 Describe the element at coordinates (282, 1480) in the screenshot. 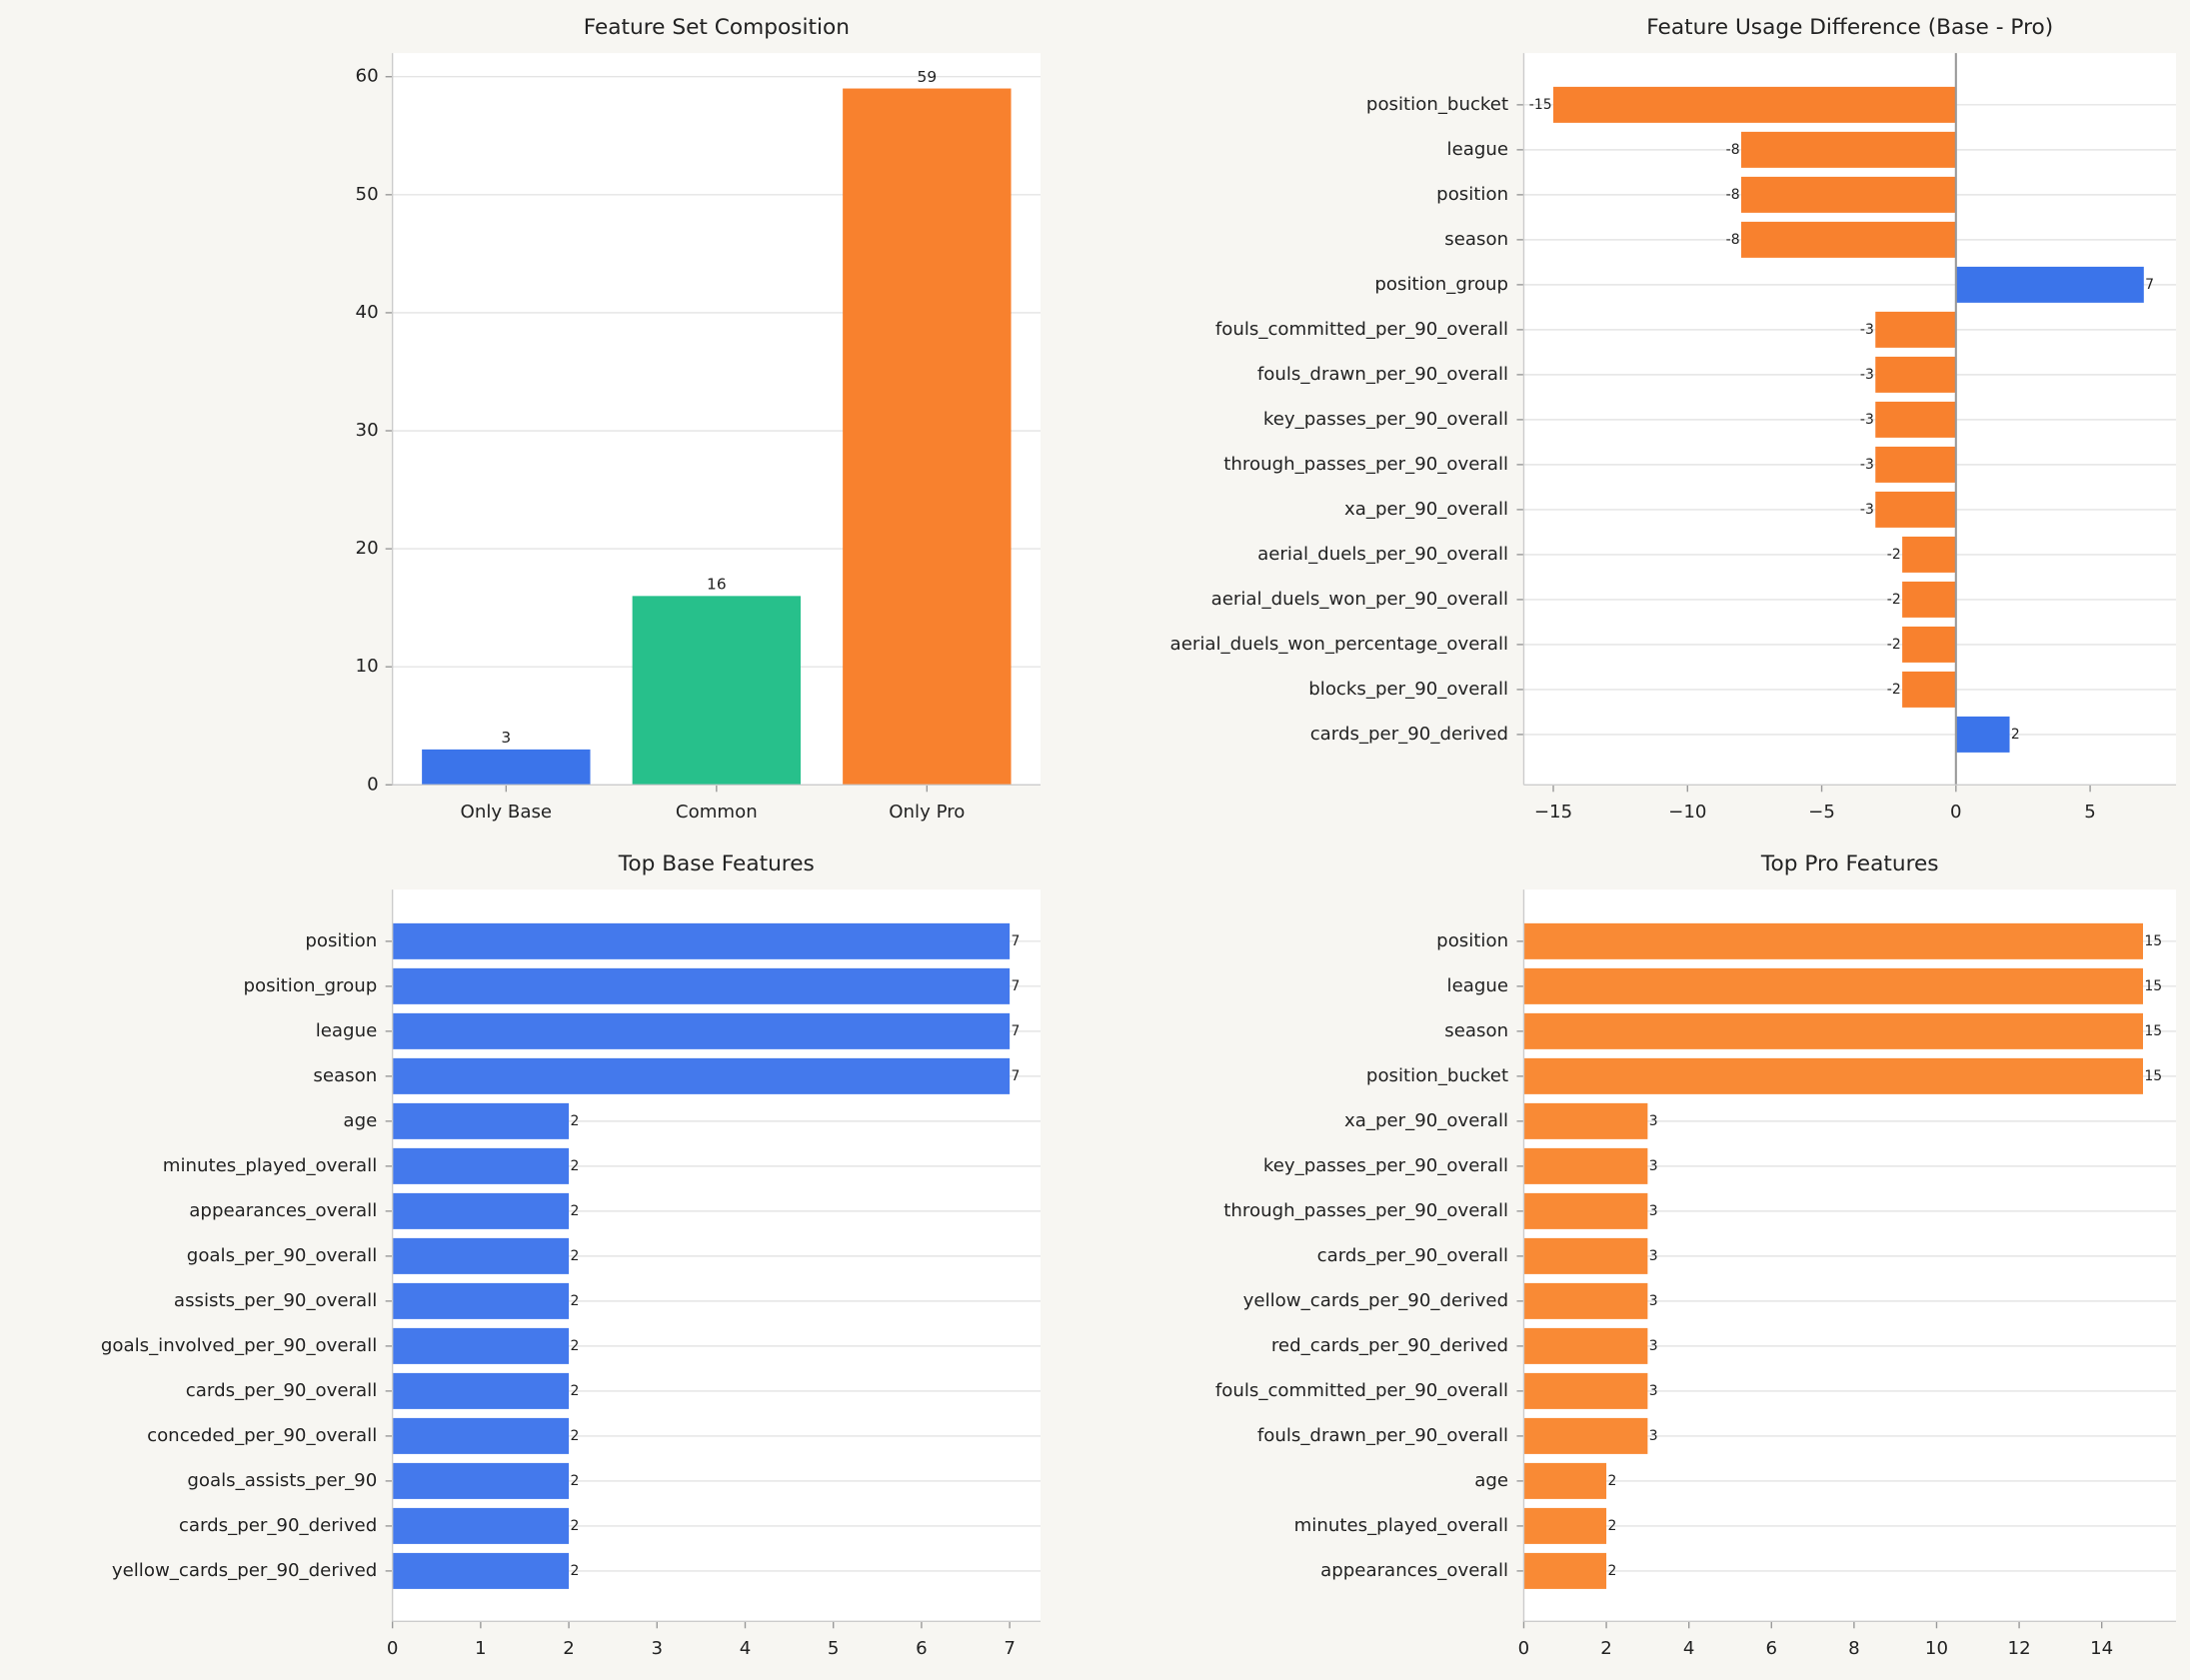

I see `y-tick-label: goals_assists_per_90` at that location.